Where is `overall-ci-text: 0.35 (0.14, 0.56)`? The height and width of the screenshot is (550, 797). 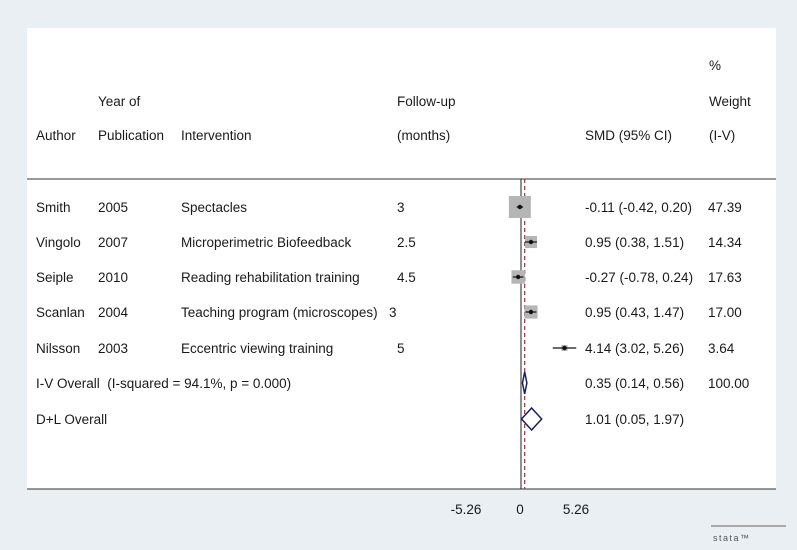
overall-ci-text: 0.35 (0.14, 0.56) is located at coordinates (634, 383).